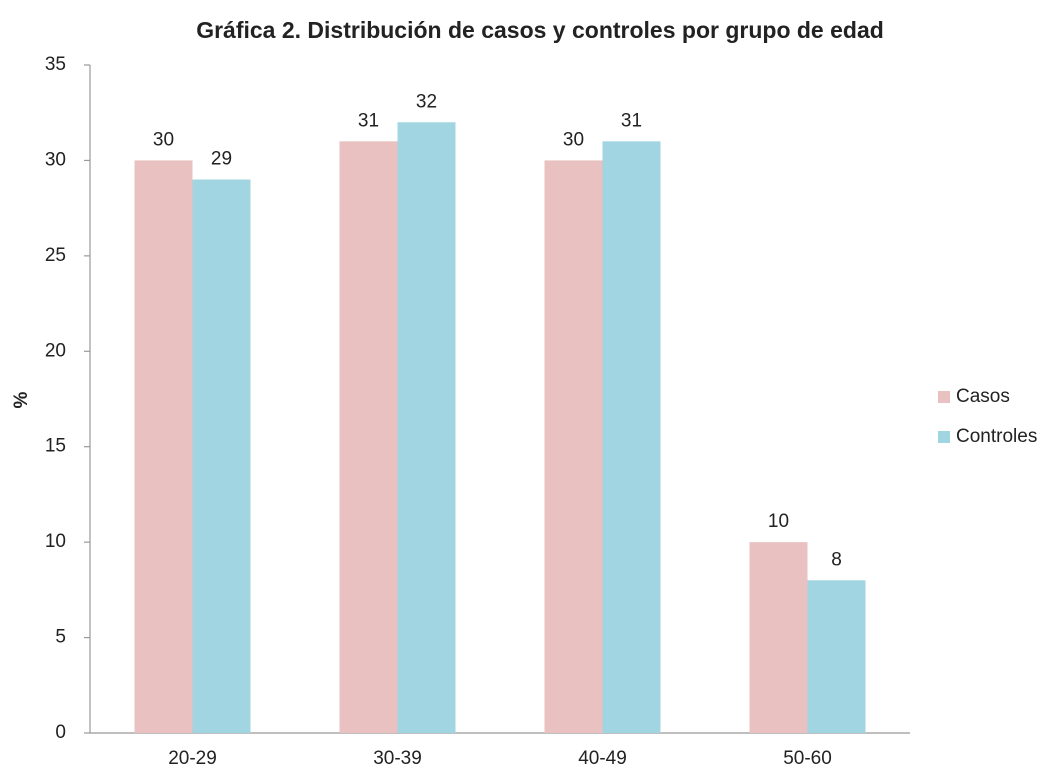  What do you see at coordinates (996, 436) in the screenshot?
I see `legend-label: Controles` at bounding box center [996, 436].